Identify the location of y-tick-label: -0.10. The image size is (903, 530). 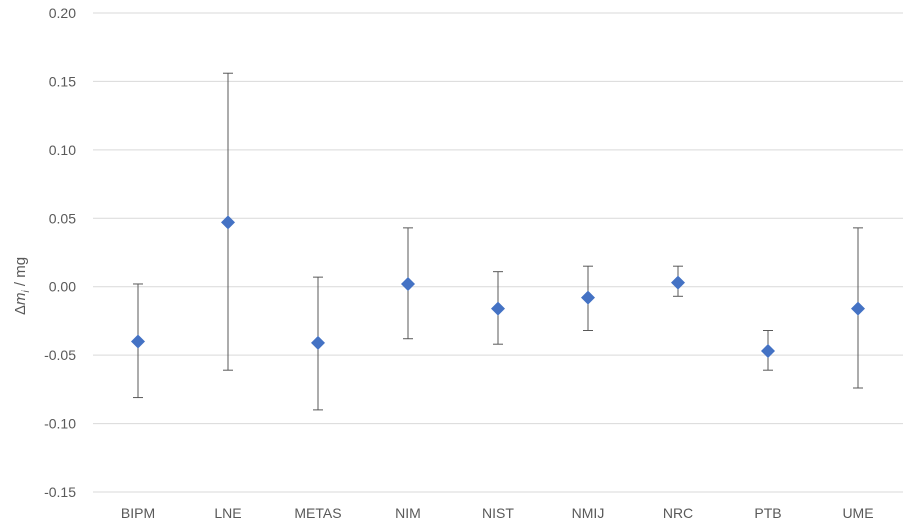
(60, 424).